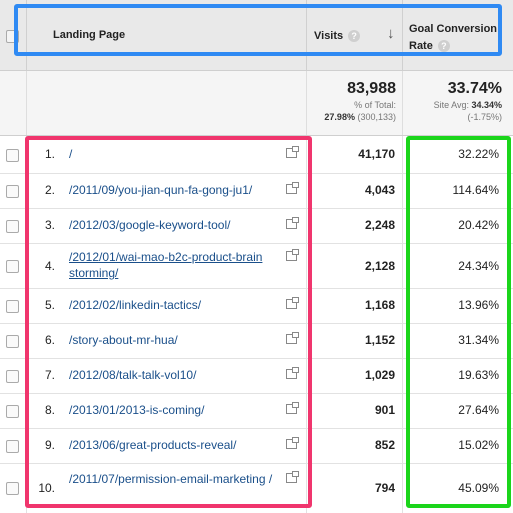 The width and height of the screenshot is (513, 513). I want to click on row-index: 6., so click(49, 340).